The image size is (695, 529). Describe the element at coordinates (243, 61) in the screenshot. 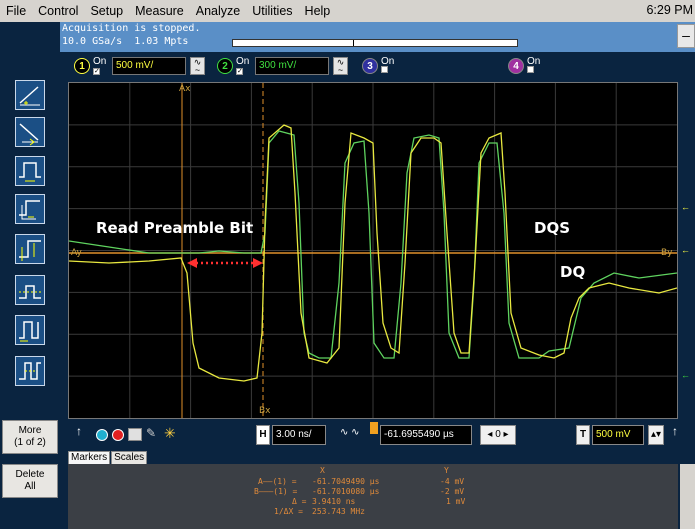

I see `channel-2-on-label: On` at that location.